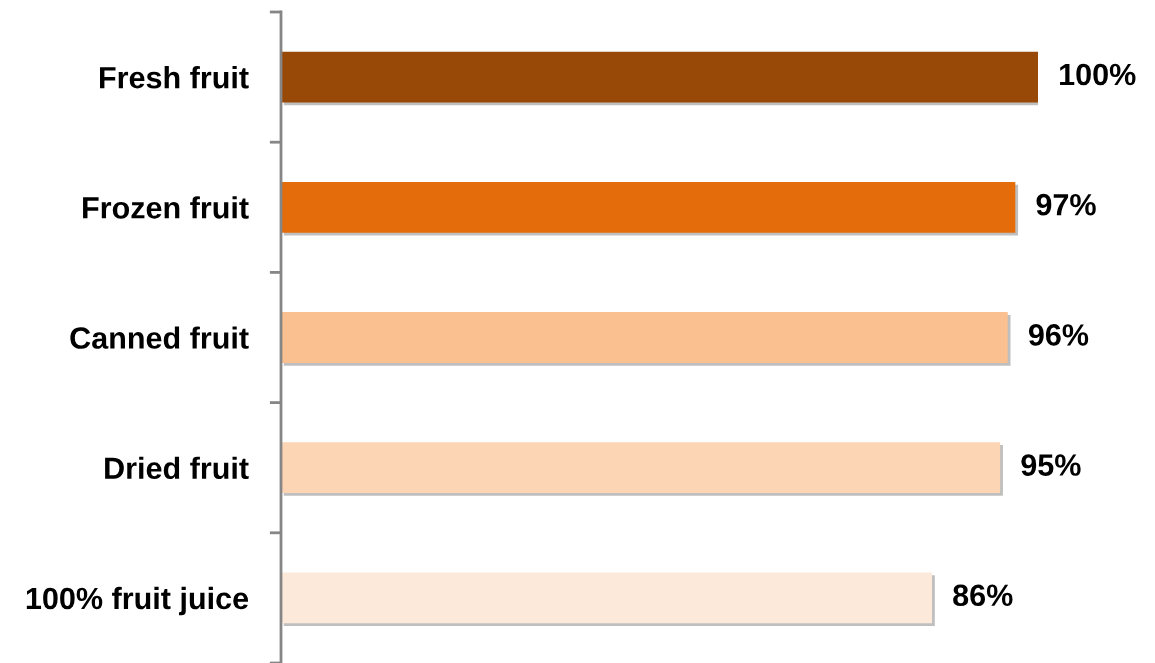 The height and width of the screenshot is (663, 1155). What do you see at coordinates (174, 77) in the screenshot?
I see `y-tick-label: Fresh fruit` at bounding box center [174, 77].